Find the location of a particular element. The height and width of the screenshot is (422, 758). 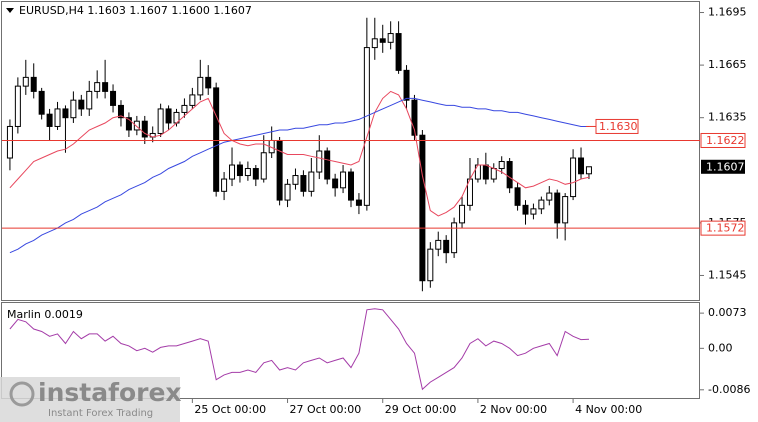

watermark-icon is located at coordinates (22, 394).